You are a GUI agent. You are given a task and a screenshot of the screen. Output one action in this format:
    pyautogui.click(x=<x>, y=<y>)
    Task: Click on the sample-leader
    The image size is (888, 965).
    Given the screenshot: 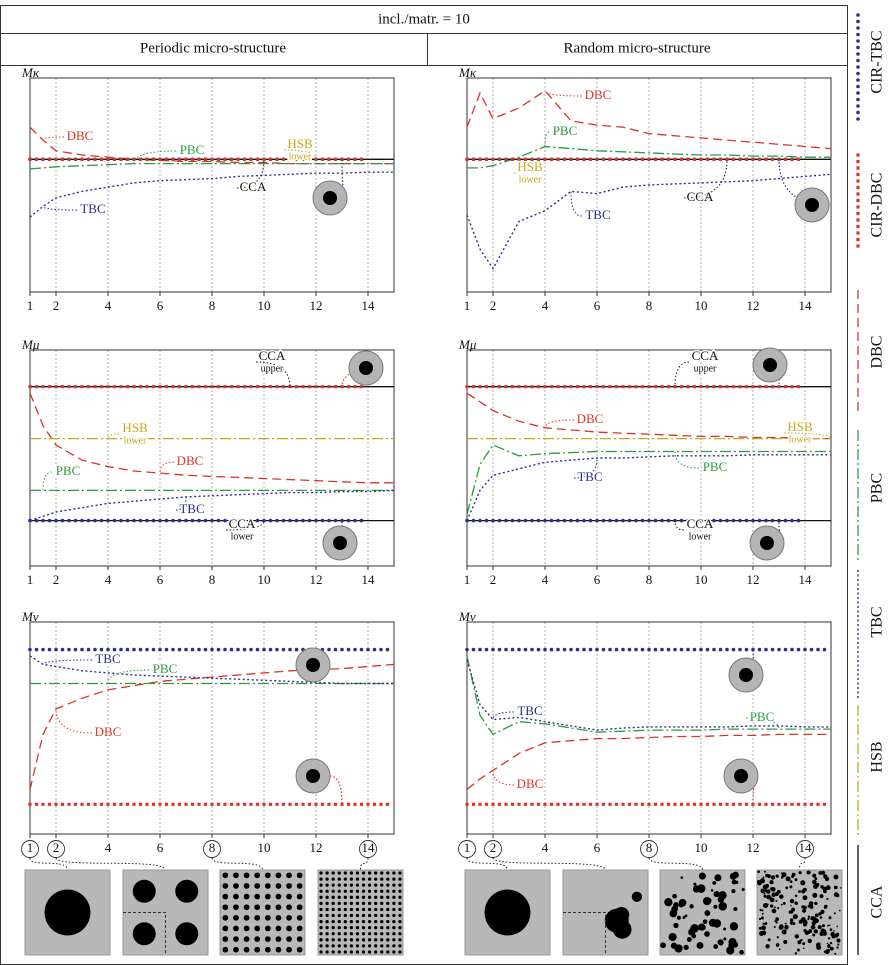 What is the action you would take?
    pyautogui.click(x=237, y=864)
    